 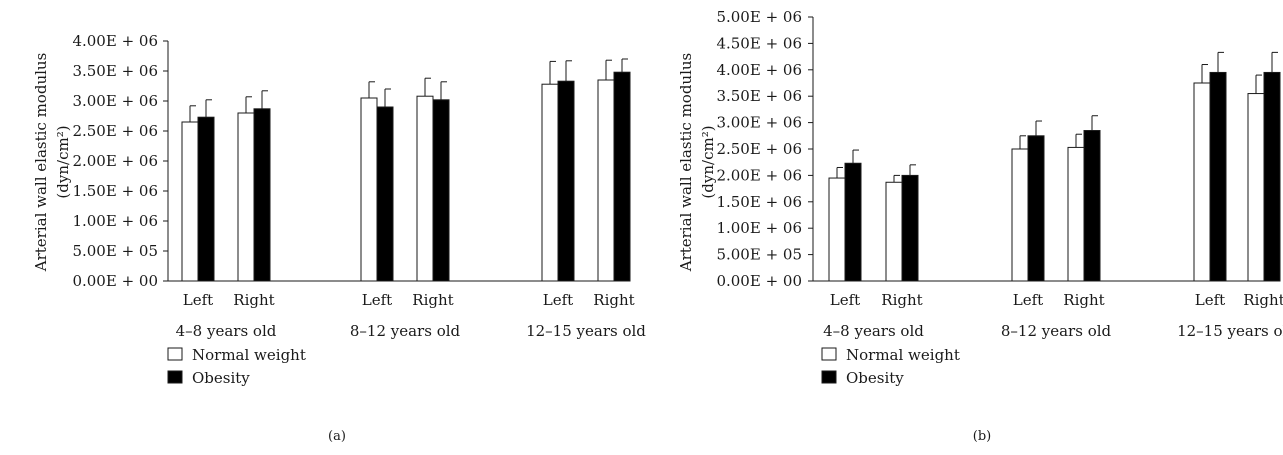 I want to click on y-tick-label: 4.50E + 06, so click(x=759, y=43).